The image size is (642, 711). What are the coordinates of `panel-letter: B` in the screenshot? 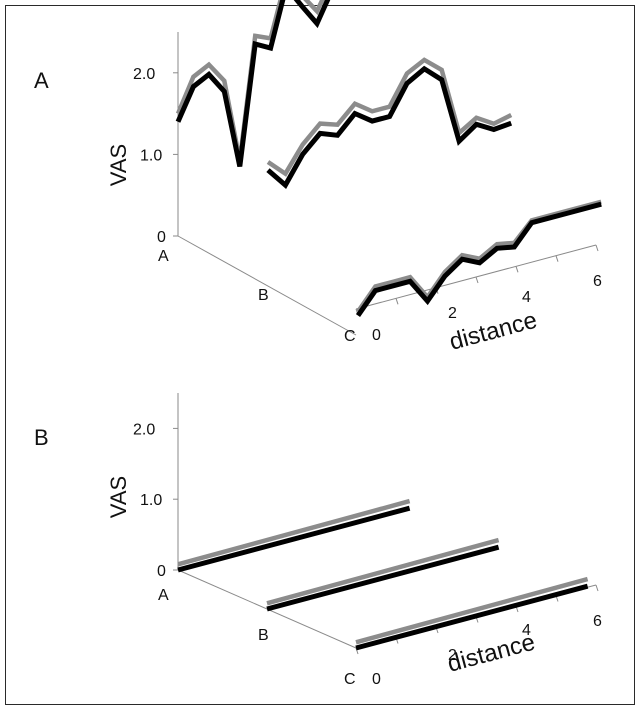 It's located at (41, 437).